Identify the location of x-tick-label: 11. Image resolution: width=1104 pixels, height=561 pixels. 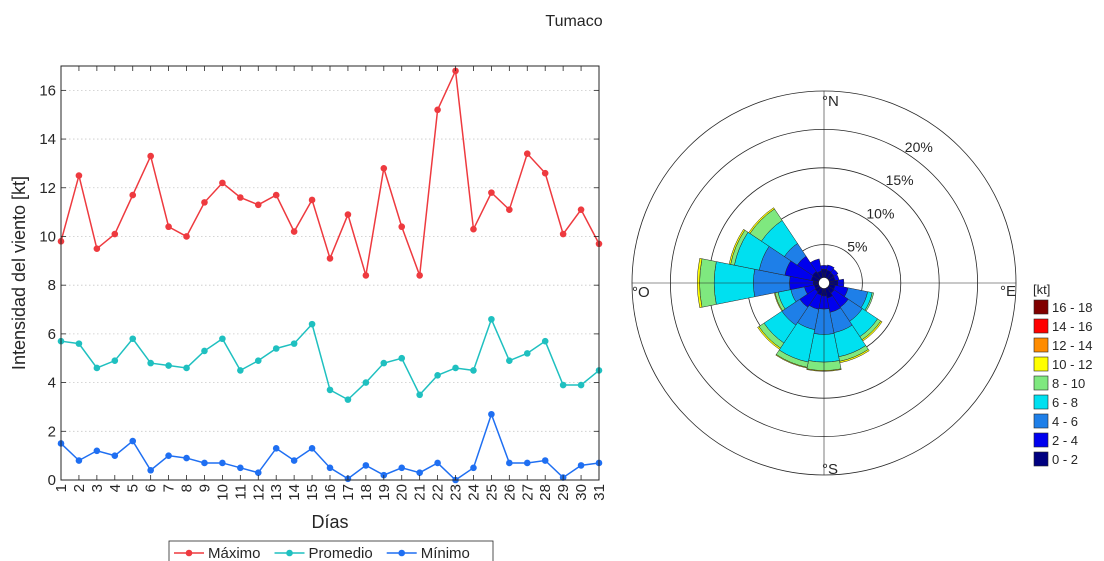
(240, 492).